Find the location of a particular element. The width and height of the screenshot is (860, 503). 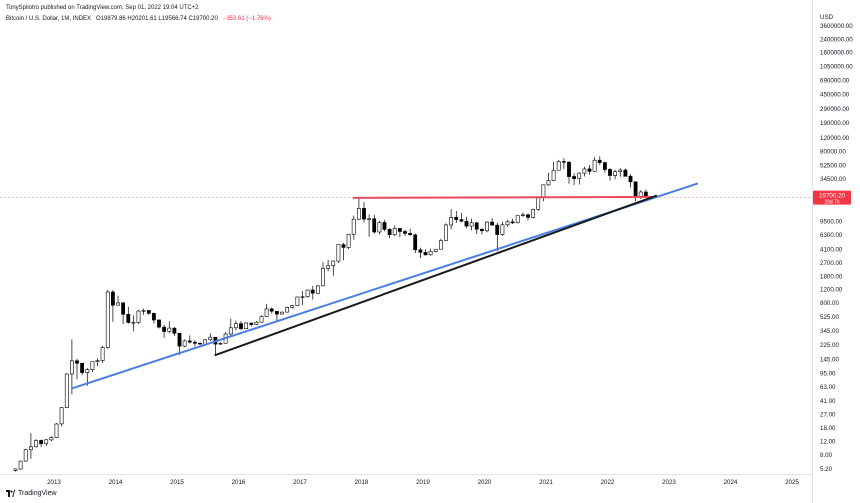

time-tick-label: 2020 is located at coordinates (485, 482).